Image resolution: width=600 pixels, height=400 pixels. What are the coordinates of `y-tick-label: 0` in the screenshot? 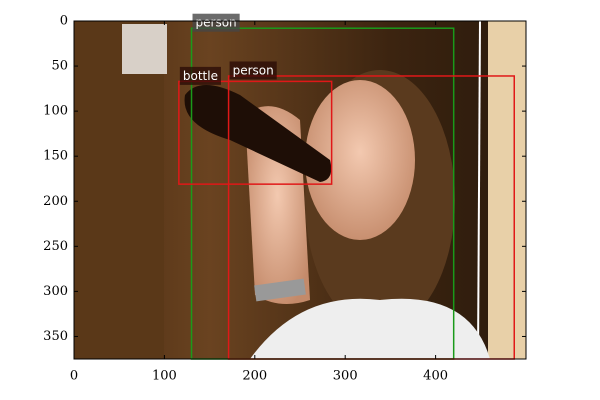 It's located at (64, 21).